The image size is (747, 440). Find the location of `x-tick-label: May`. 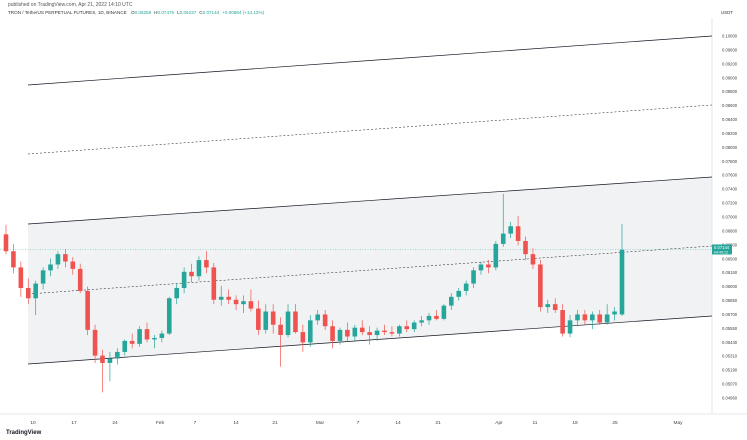

x-tick-label: May is located at coordinates (678, 423).